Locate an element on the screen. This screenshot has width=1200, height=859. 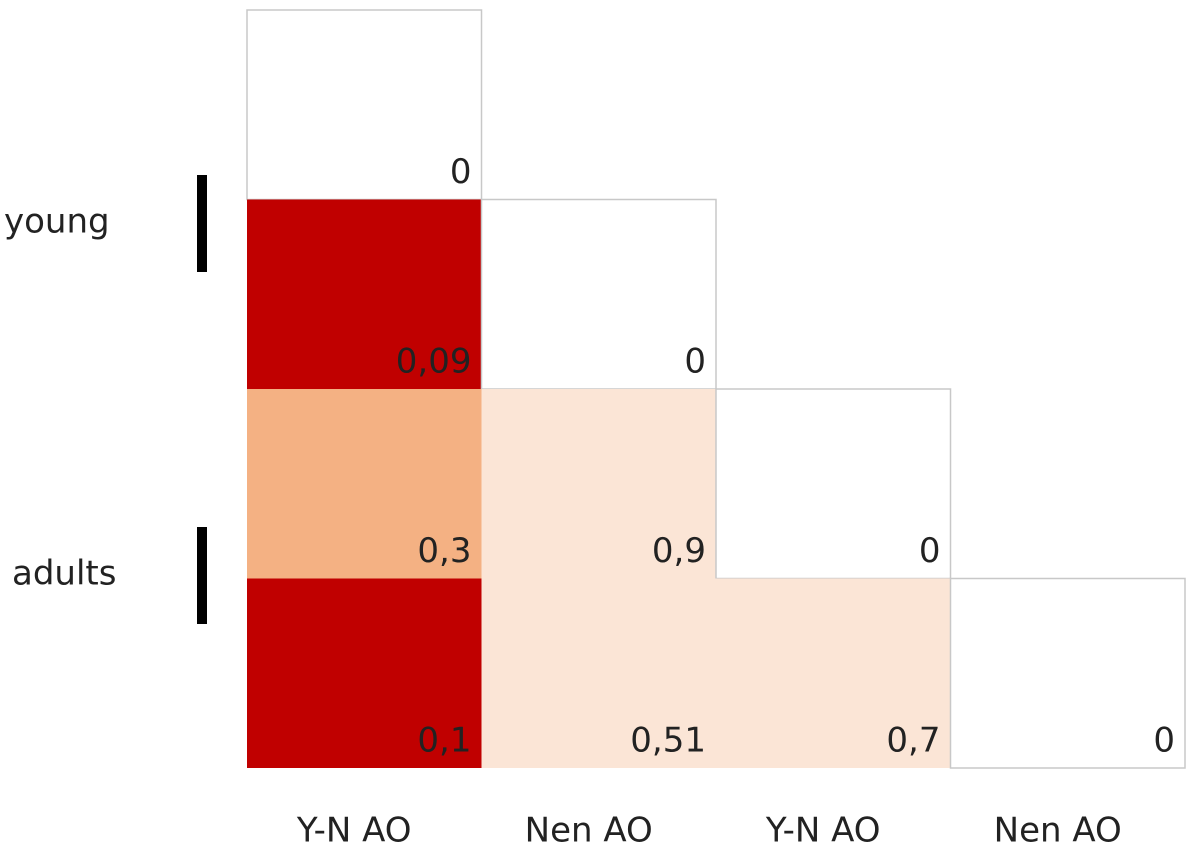
cell-label: 0,1 is located at coordinates (444, 741).